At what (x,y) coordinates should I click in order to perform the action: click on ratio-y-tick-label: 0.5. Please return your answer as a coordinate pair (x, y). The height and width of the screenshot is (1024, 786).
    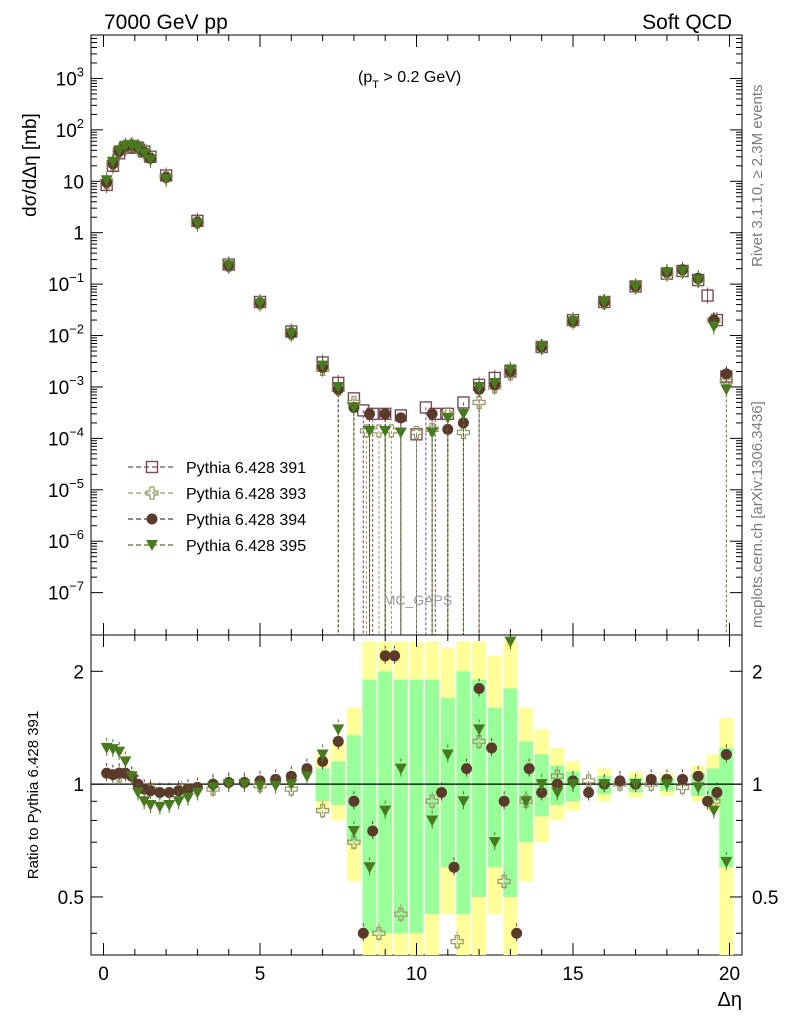
    Looking at the image, I should click on (71, 898).